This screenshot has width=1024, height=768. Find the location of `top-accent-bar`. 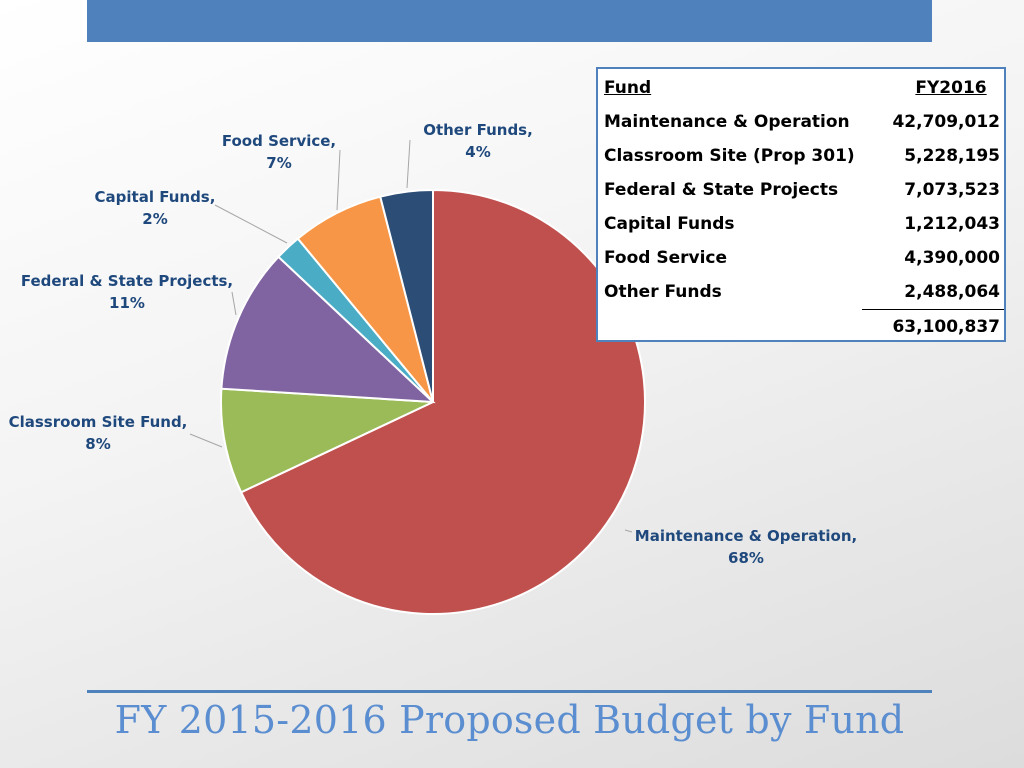

top-accent-bar is located at coordinates (509, 21).